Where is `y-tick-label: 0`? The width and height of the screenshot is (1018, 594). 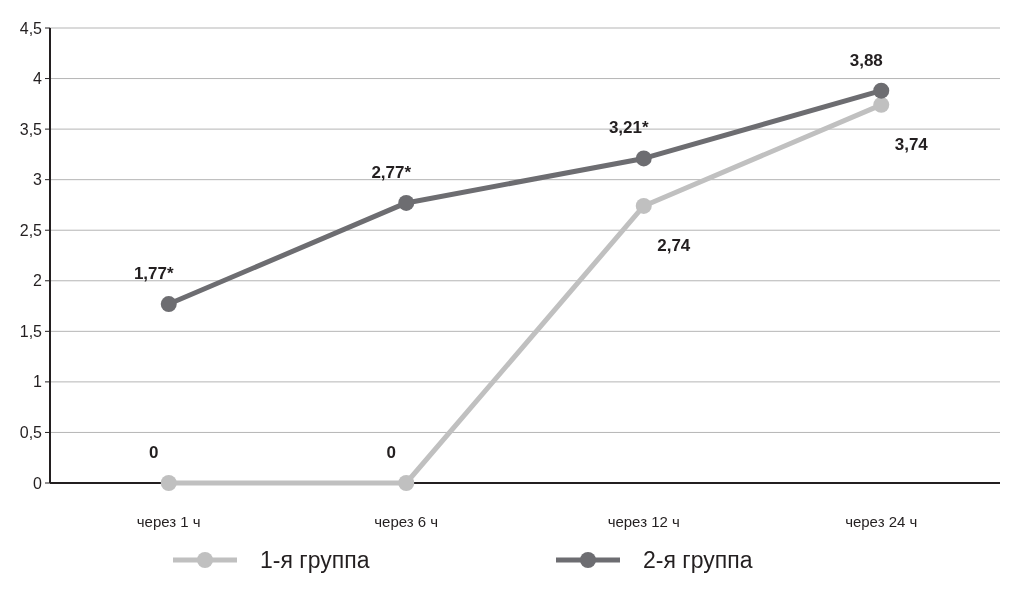
y-tick-label: 0 is located at coordinates (38, 483).